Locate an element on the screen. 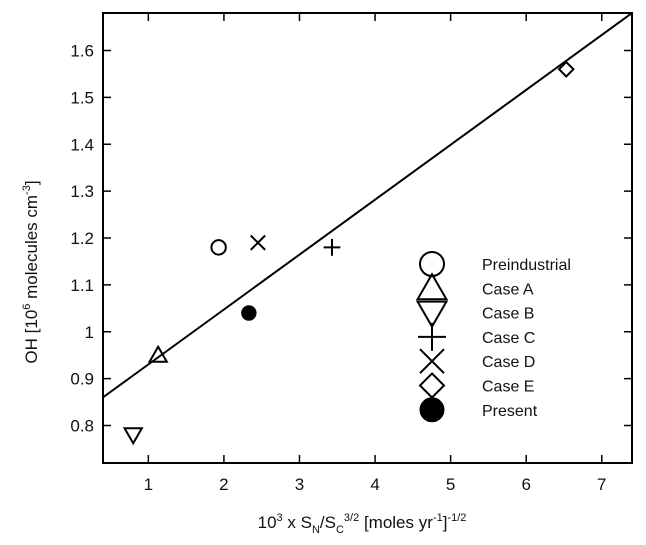 The height and width of the screenshot is (545, 646). y-tick-label: 0.9 is located at coordinates (82, 379).